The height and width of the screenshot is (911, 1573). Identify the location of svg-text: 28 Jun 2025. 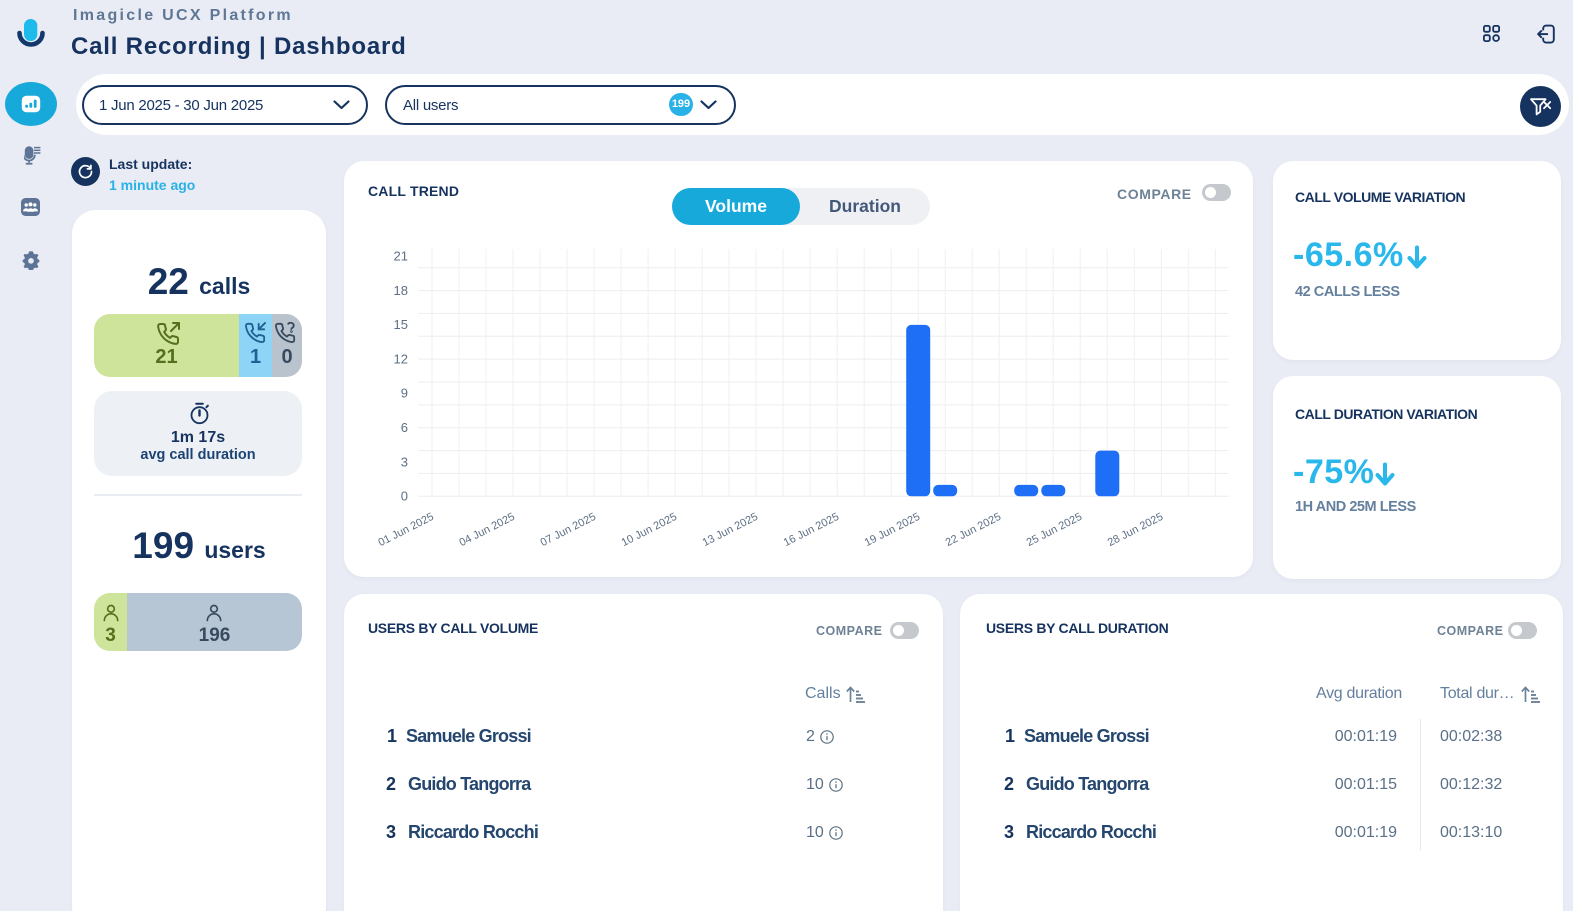
(1135, 530).